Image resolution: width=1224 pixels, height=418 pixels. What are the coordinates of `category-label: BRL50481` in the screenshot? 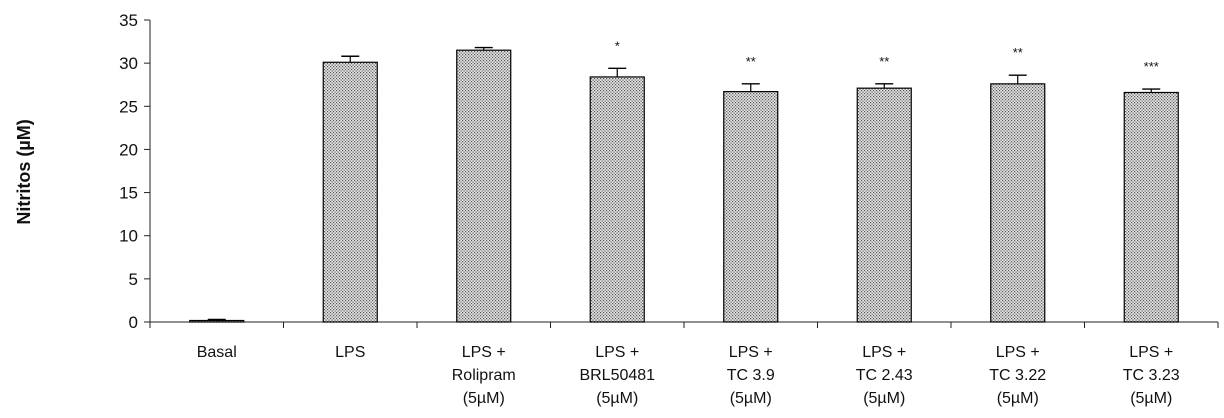 It's located at (617, 375).